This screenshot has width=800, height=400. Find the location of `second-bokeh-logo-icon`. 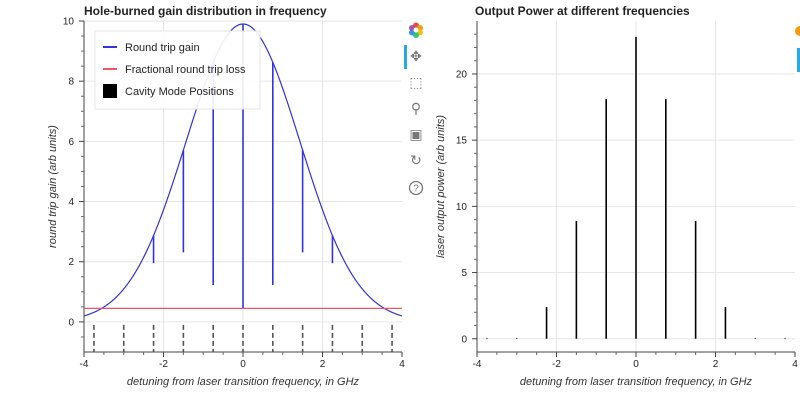

second-bokeh-logo-icon is located at coordinates (797, 31).